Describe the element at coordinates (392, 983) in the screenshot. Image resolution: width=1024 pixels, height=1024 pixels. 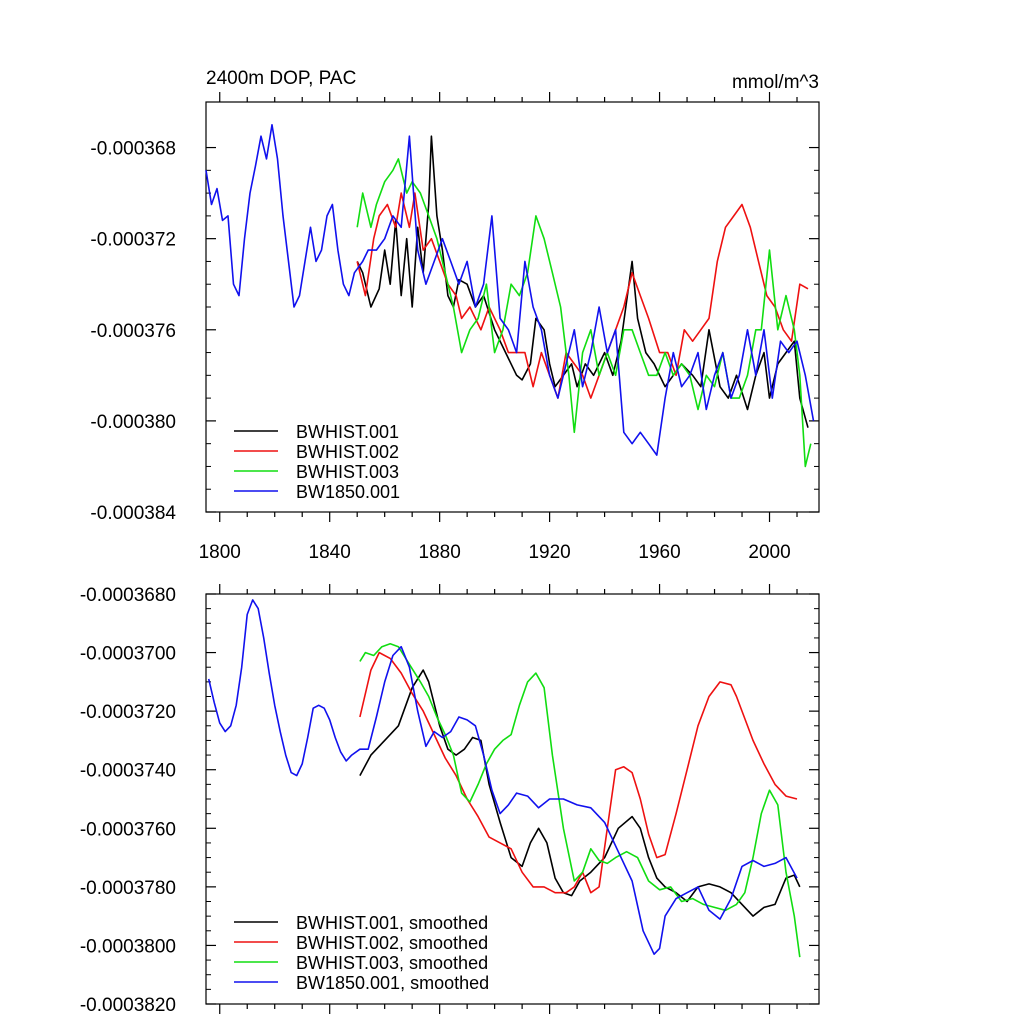
I see `legend-label: BW1850.001, smoothed` at that location.